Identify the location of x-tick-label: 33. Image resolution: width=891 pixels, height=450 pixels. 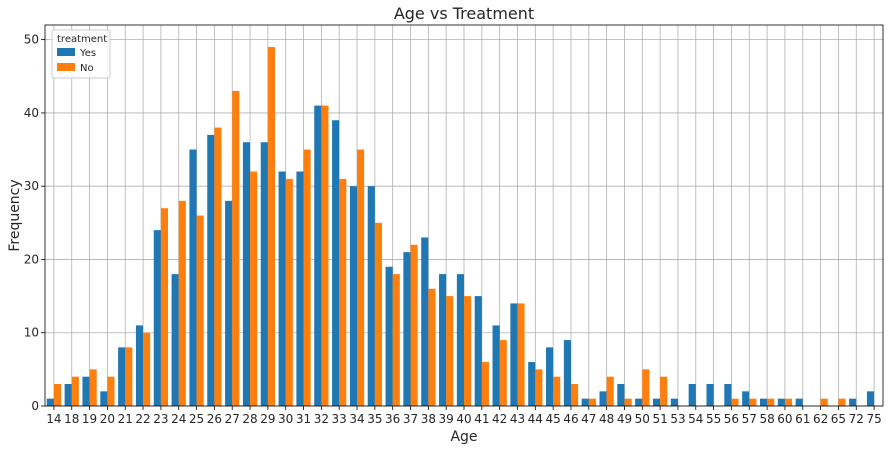
(339, 419).